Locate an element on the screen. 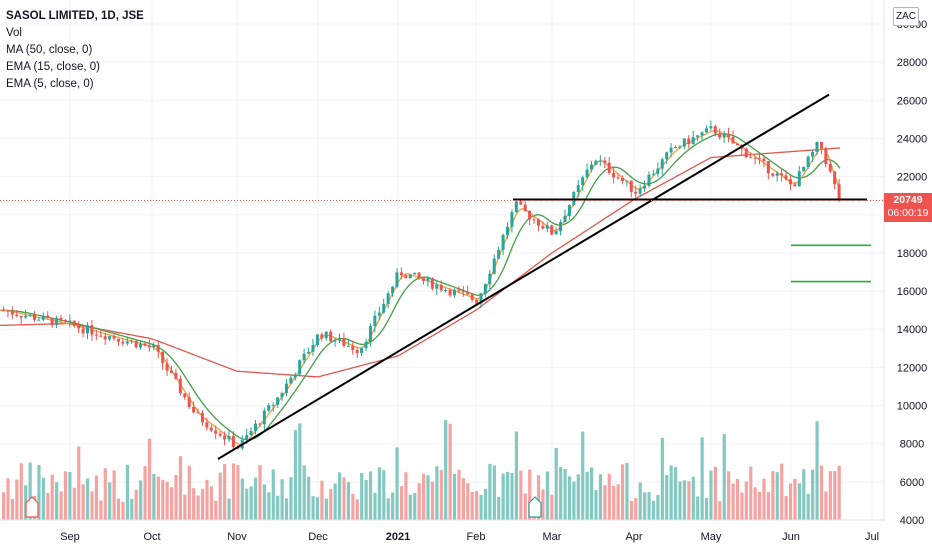  last-price-tag: 20749 06:00:19 is located at coordinates (908, 207).